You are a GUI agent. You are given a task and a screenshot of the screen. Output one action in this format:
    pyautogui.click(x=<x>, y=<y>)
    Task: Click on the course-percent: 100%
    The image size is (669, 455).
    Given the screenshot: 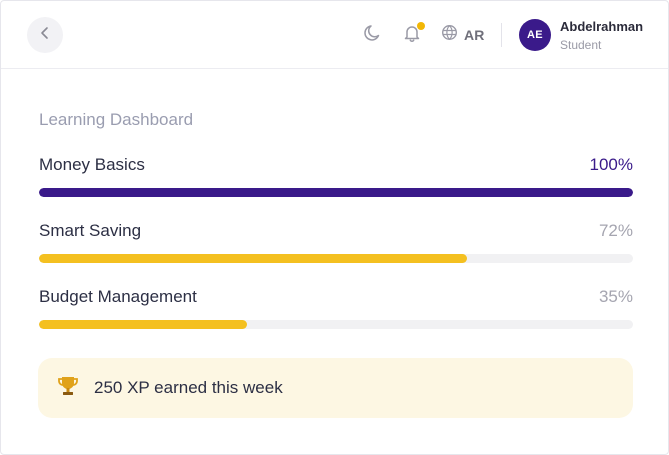 What is the action you would take?
    pyautogui.click(x=611, y=164)
    